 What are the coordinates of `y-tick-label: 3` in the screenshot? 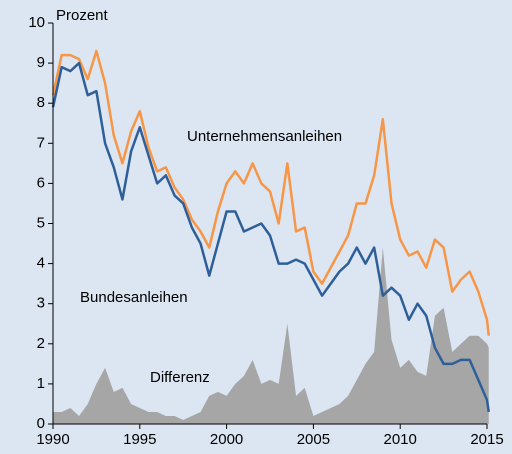 It's located at (41, 303).